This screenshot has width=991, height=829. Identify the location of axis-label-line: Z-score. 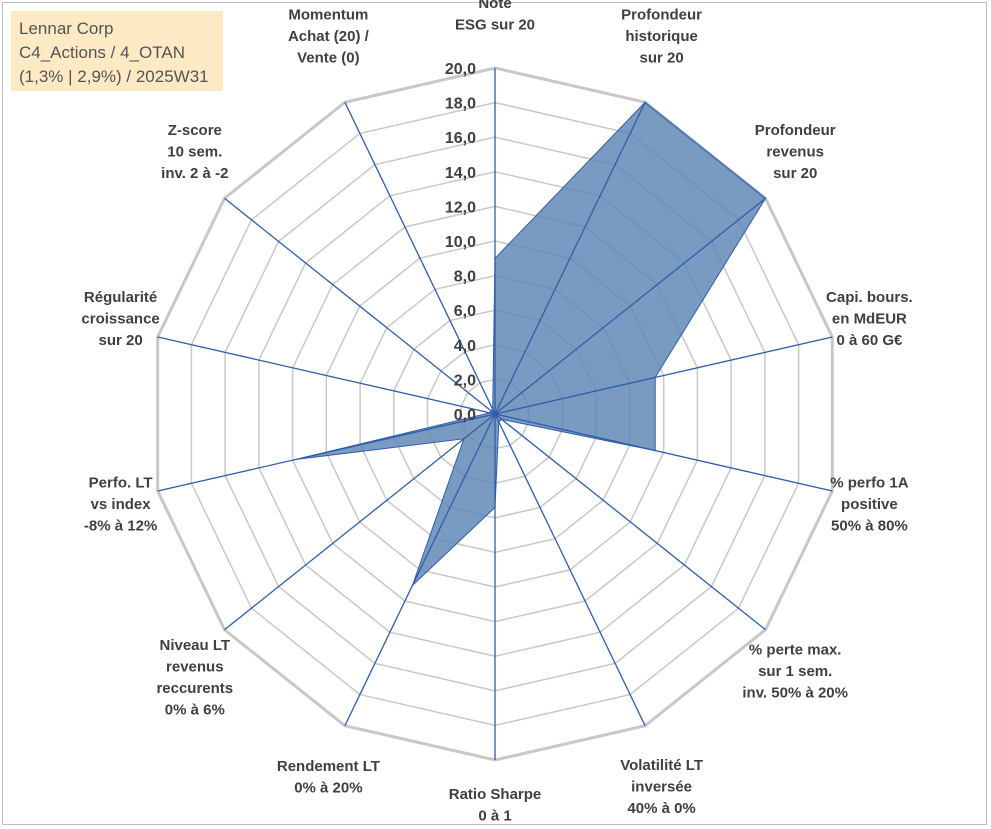
(195, 130).